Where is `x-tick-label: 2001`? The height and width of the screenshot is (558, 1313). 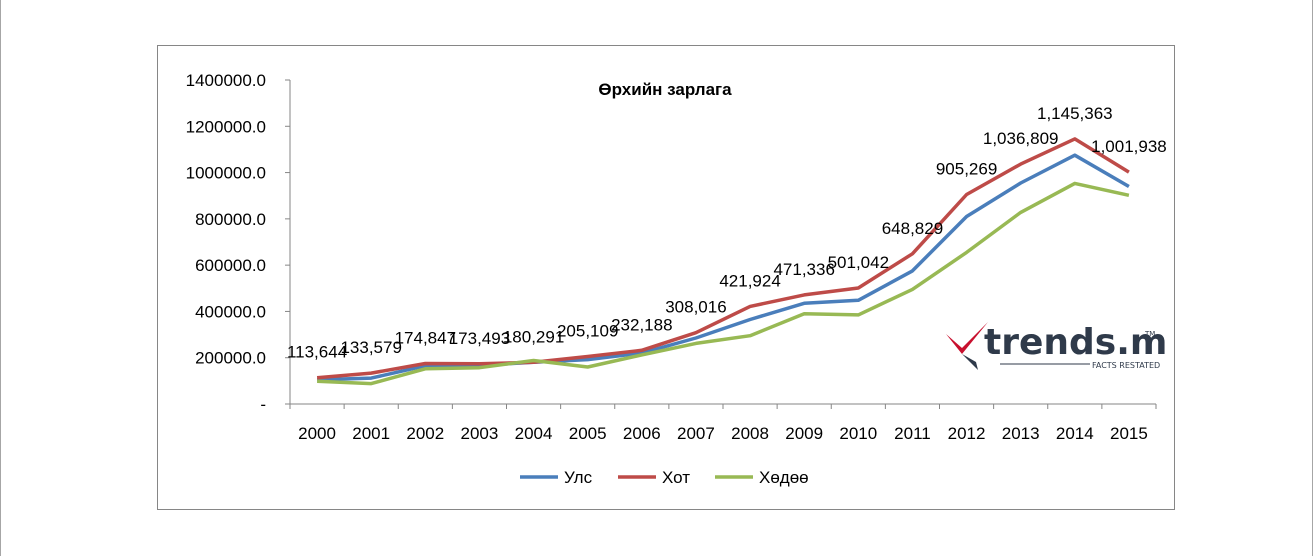 x-tick-label: 2001 is located at coordinates (371, 433).